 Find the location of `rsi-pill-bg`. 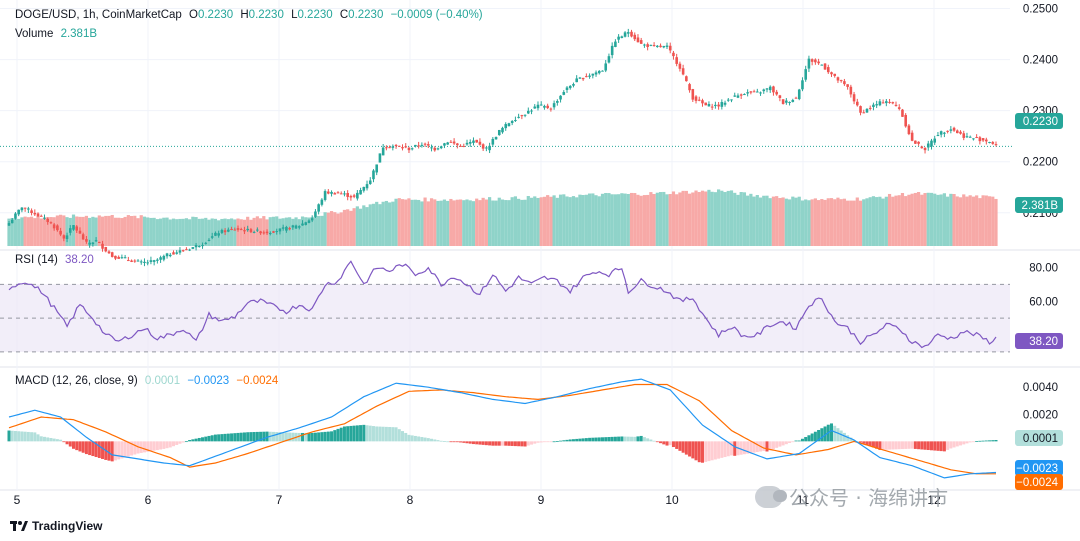

rsi-pill-bg is located at coordinates (1039, 341).